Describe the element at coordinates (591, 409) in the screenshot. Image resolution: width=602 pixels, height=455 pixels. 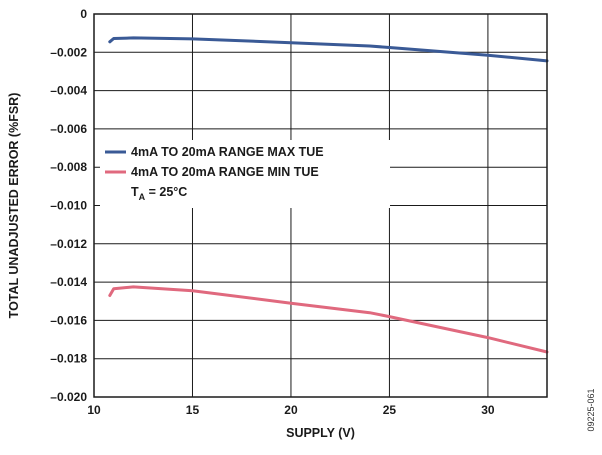
I see `figure-id: 09225-061` at that location.